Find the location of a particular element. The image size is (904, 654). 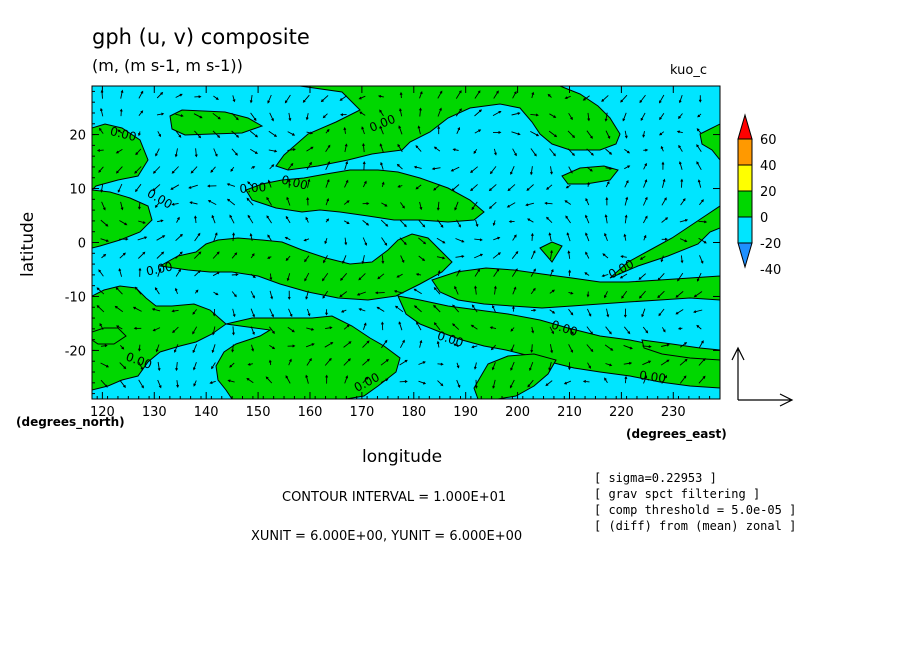

colorbar: 60 40 20 0 -20 -40 is located at coordinates (759, 195).